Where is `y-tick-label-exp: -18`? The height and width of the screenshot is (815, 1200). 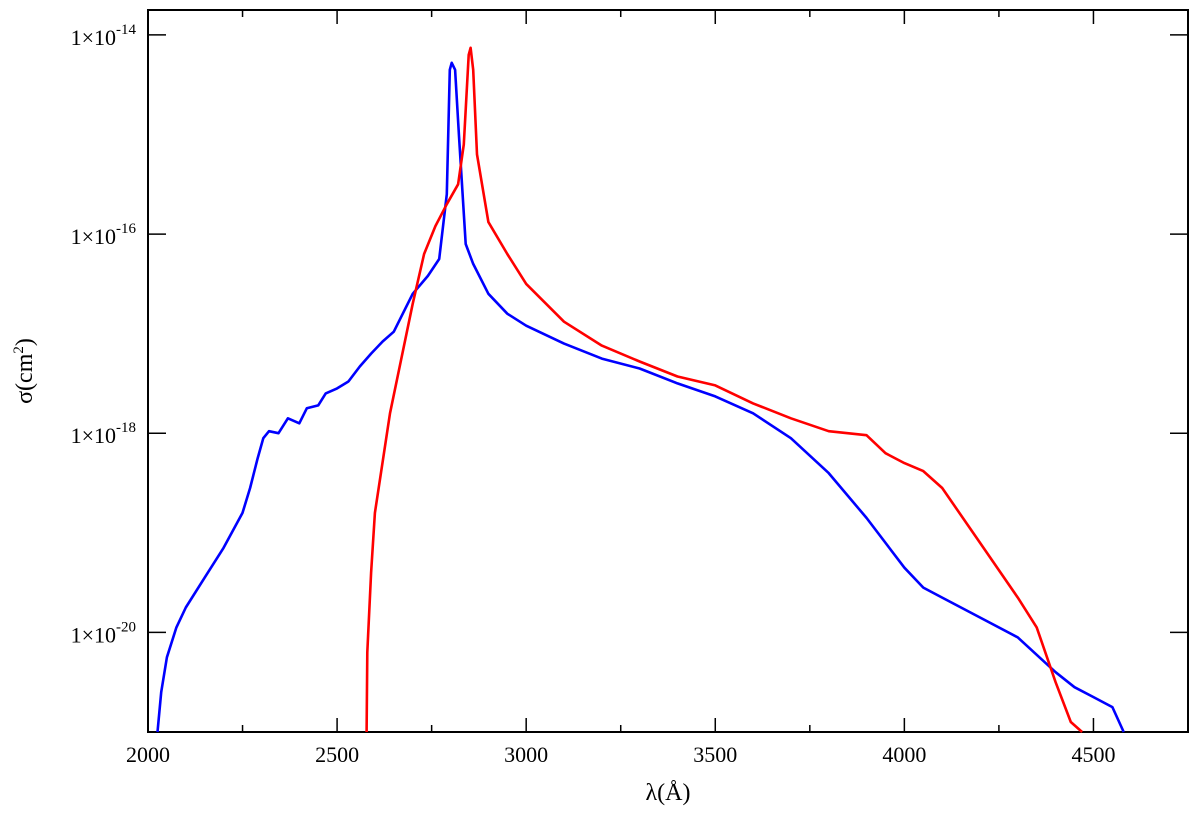 y-tick-label-exp: -18 is located at coordinates (126, 428).